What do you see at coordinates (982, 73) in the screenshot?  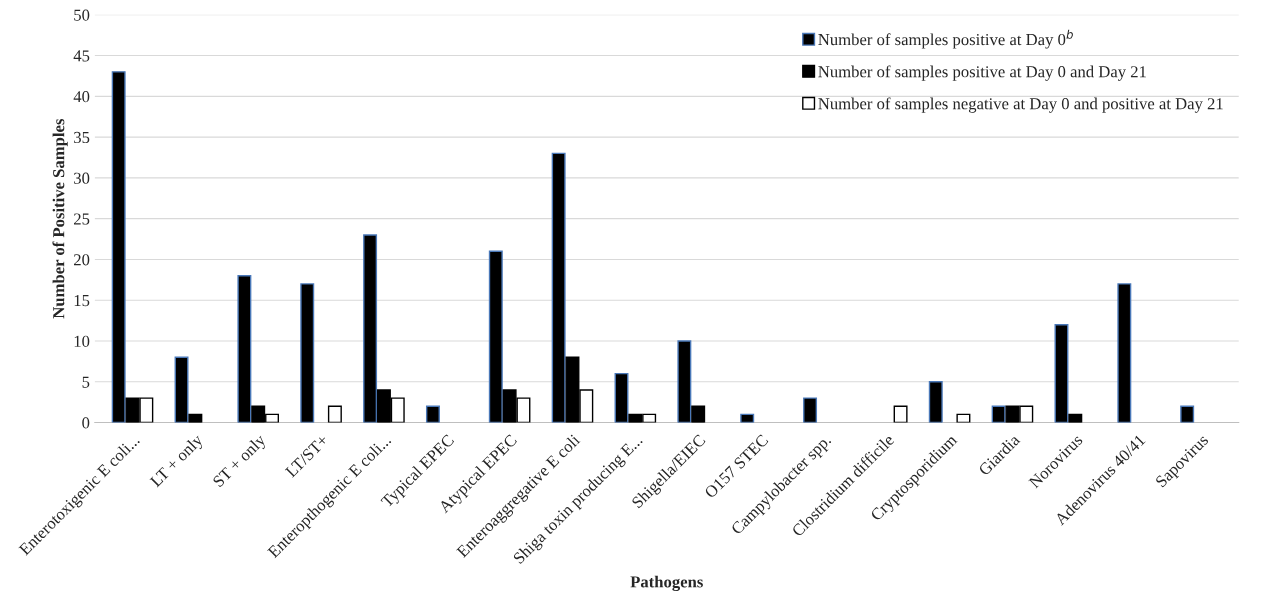 I see `legend-label: Number of samples positive at Day 0 and Day 21` at bounding box center [982, 73].